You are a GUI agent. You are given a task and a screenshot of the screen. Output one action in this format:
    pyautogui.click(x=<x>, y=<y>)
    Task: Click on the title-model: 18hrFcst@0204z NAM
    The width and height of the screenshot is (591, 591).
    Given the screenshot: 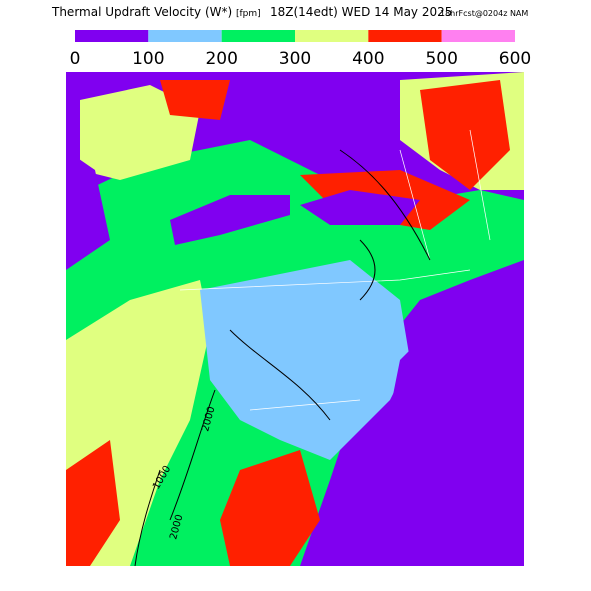 What is the action you would take?
    pyautogui.click(x=484, y=13)
    